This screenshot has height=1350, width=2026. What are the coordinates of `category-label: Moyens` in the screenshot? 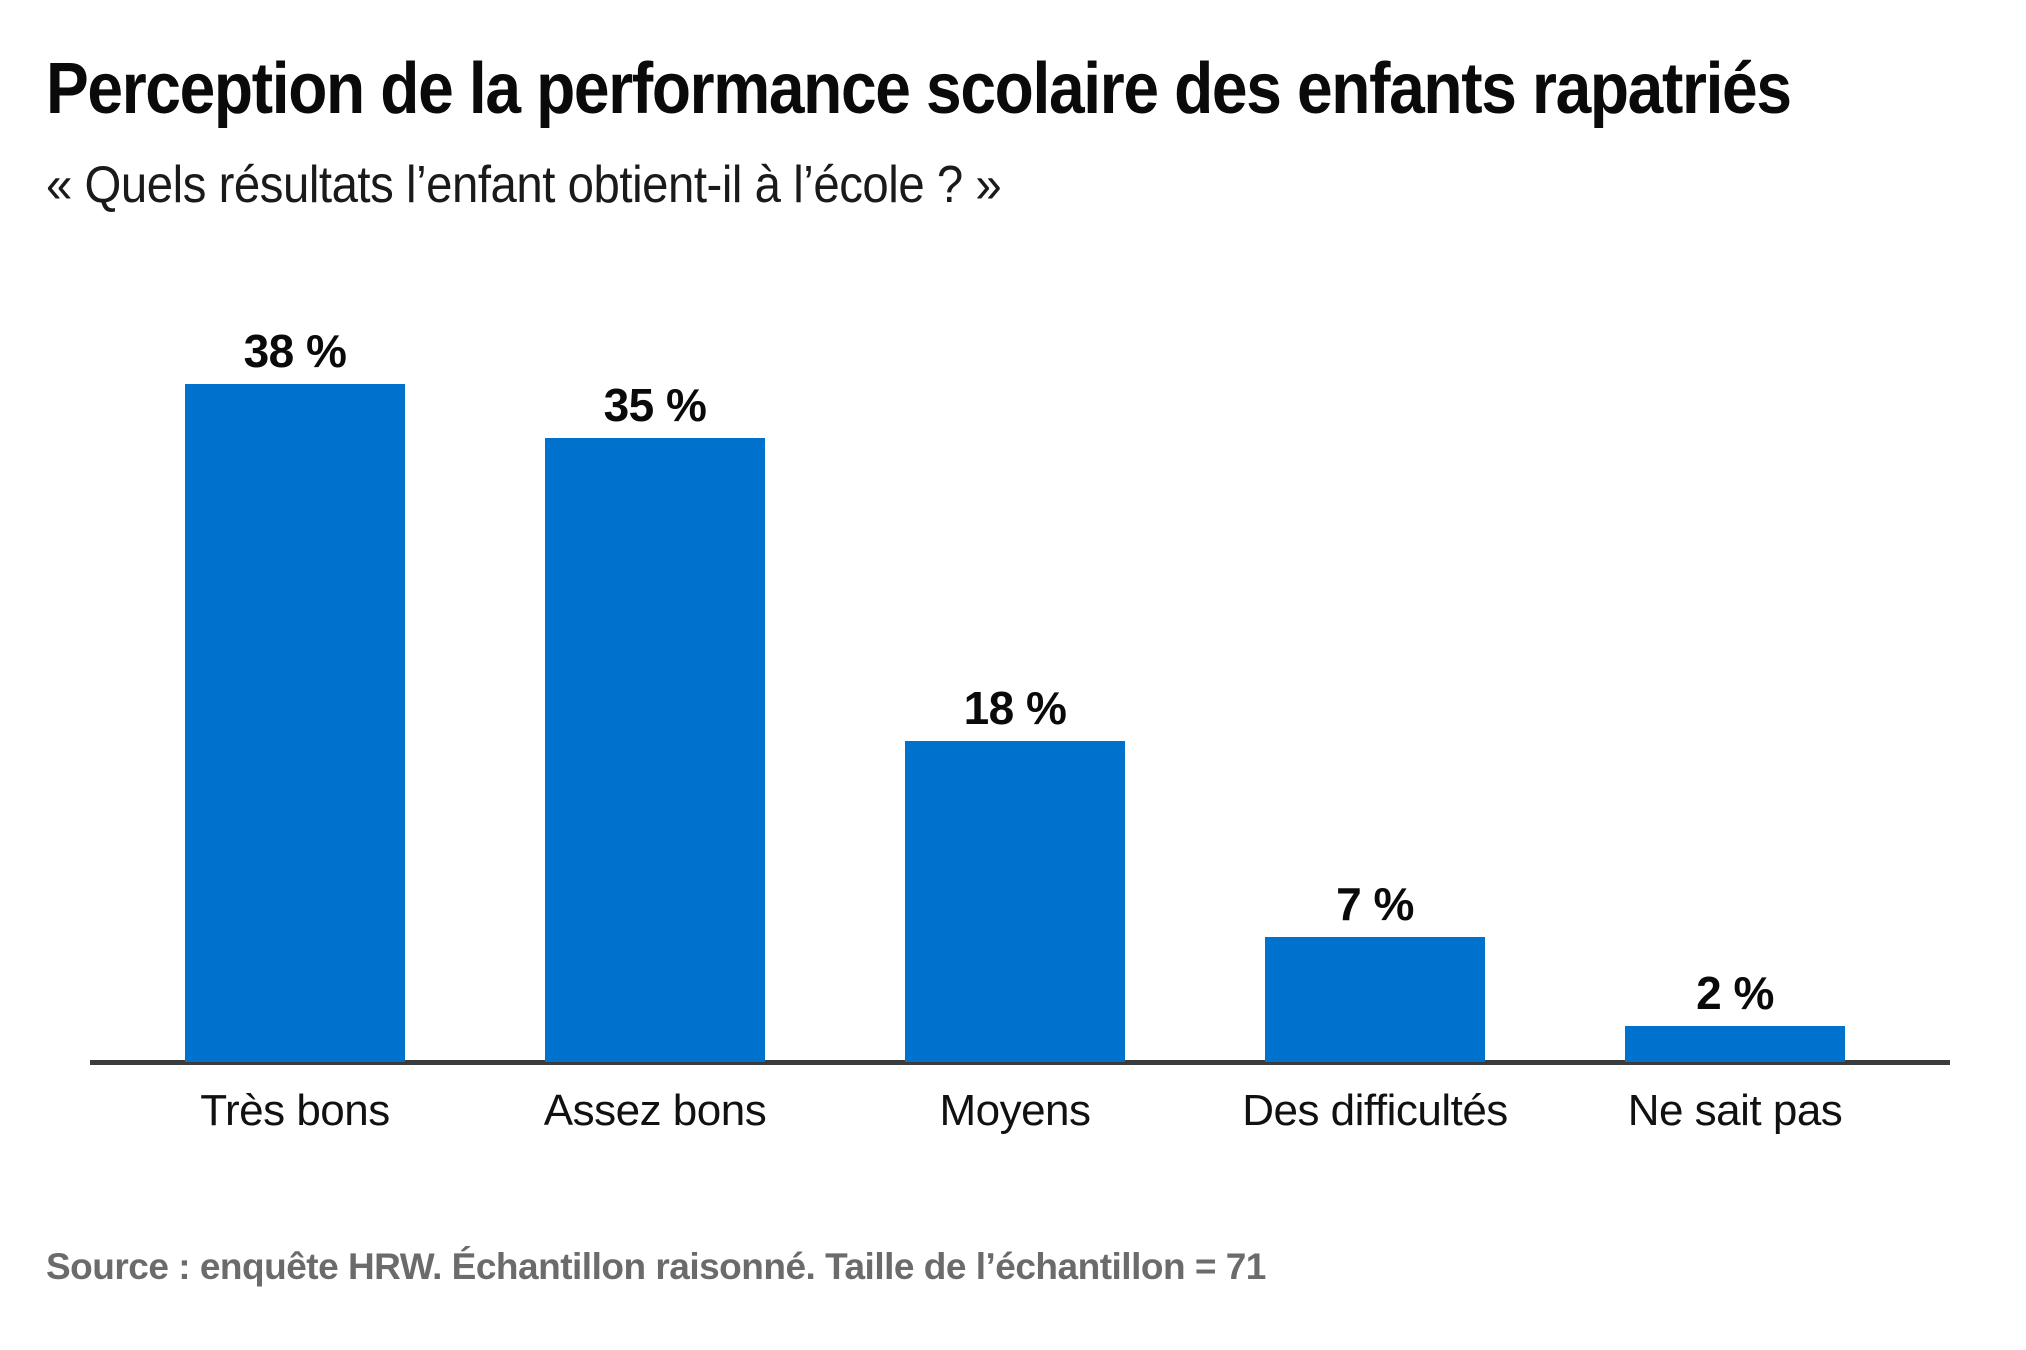 It's located at (1015, 1110).